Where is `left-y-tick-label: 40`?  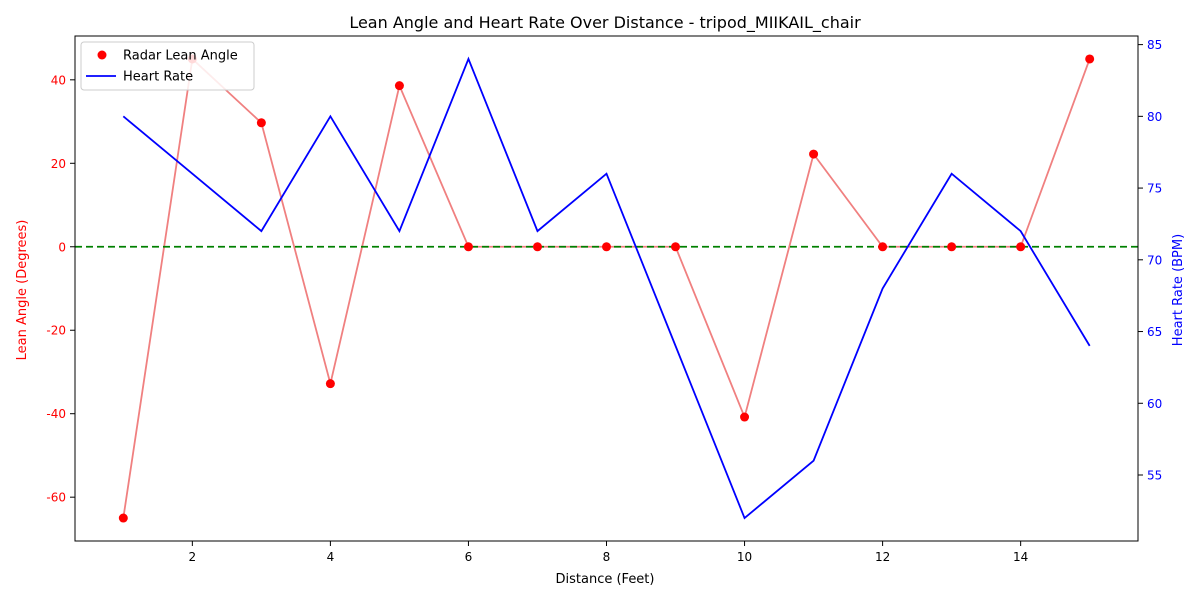 left-y-tick-label: 40 is located at coordinates (58, 80).